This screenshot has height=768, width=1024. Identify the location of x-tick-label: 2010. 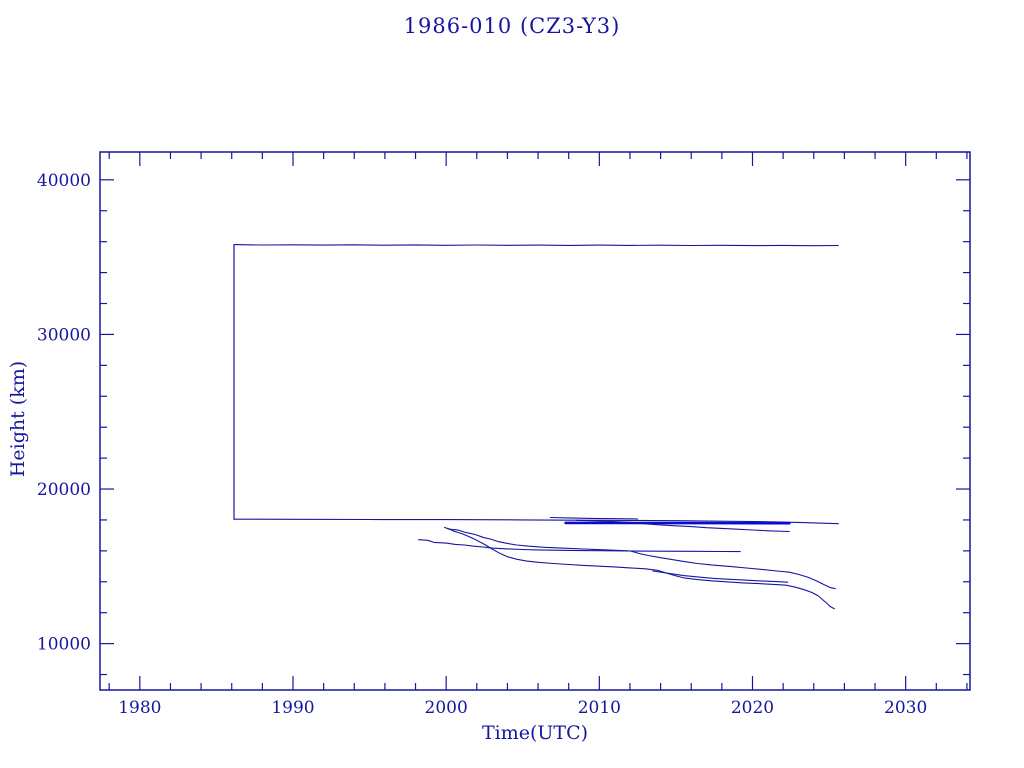
(599, 708).